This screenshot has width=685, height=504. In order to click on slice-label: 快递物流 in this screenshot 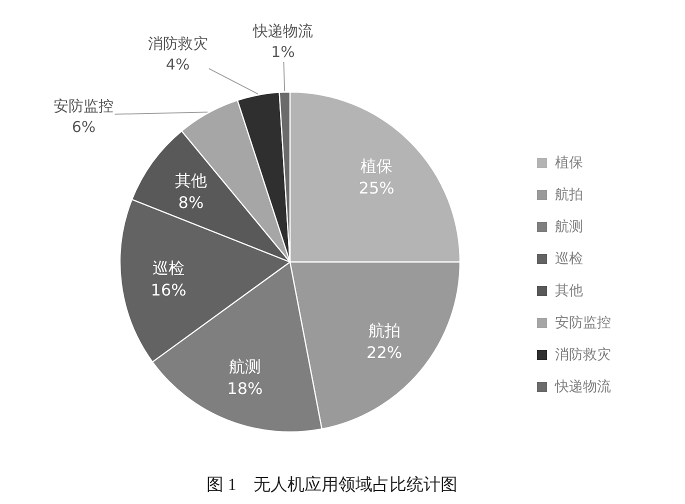, I will do `click(283, 31)`.